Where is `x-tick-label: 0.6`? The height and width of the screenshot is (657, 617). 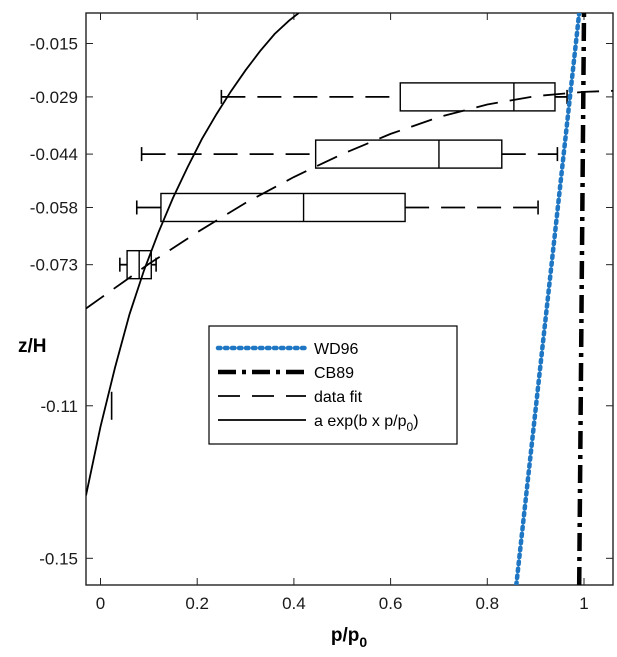
x-tick-label: 0.6 is located at coordinates (391, 603).